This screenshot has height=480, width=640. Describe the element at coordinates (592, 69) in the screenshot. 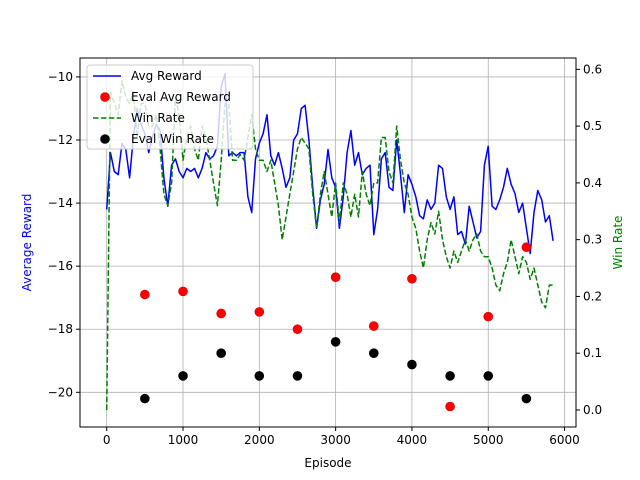

I see `y2-tick-label: 0.6` at that location.